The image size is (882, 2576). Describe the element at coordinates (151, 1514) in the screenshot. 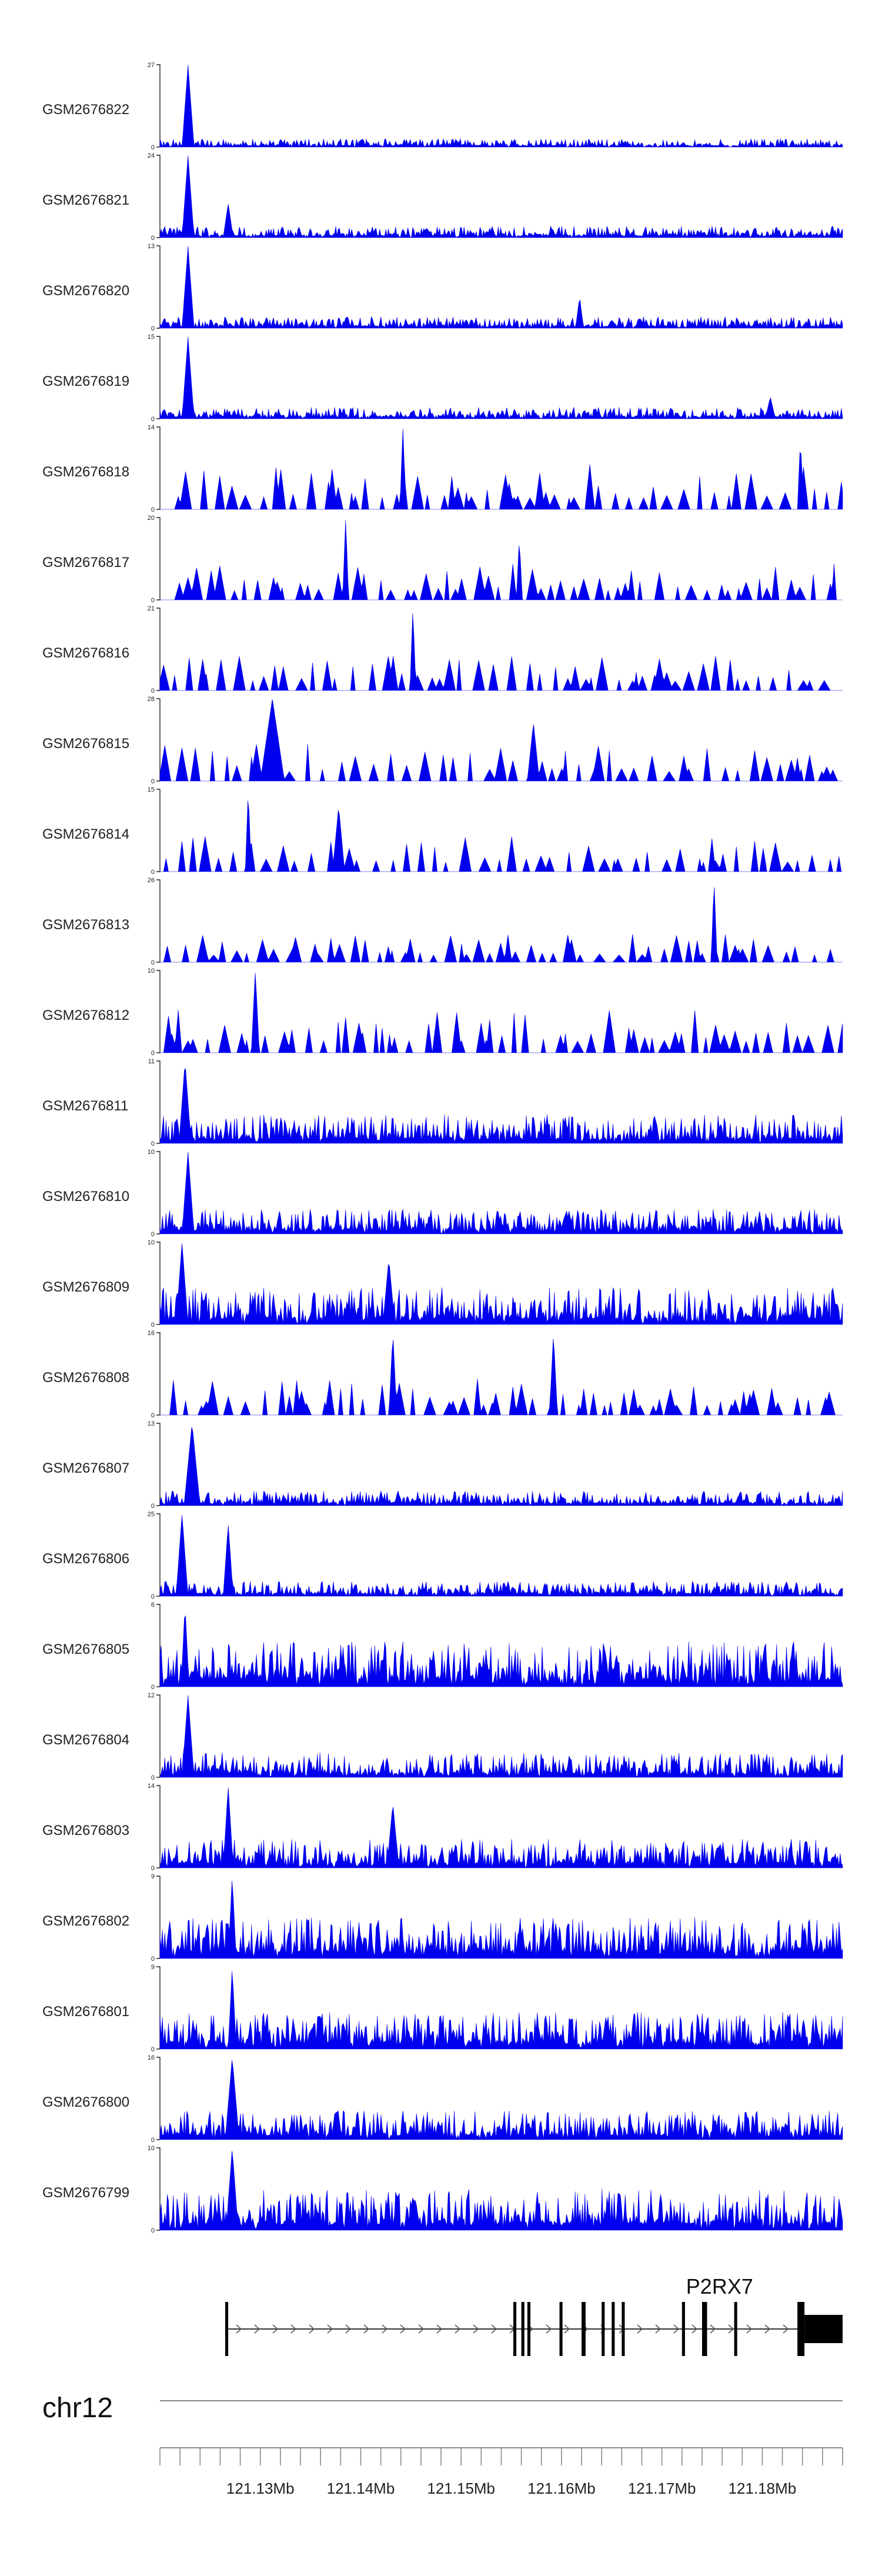

I see `y-max-label: 25` at that location.